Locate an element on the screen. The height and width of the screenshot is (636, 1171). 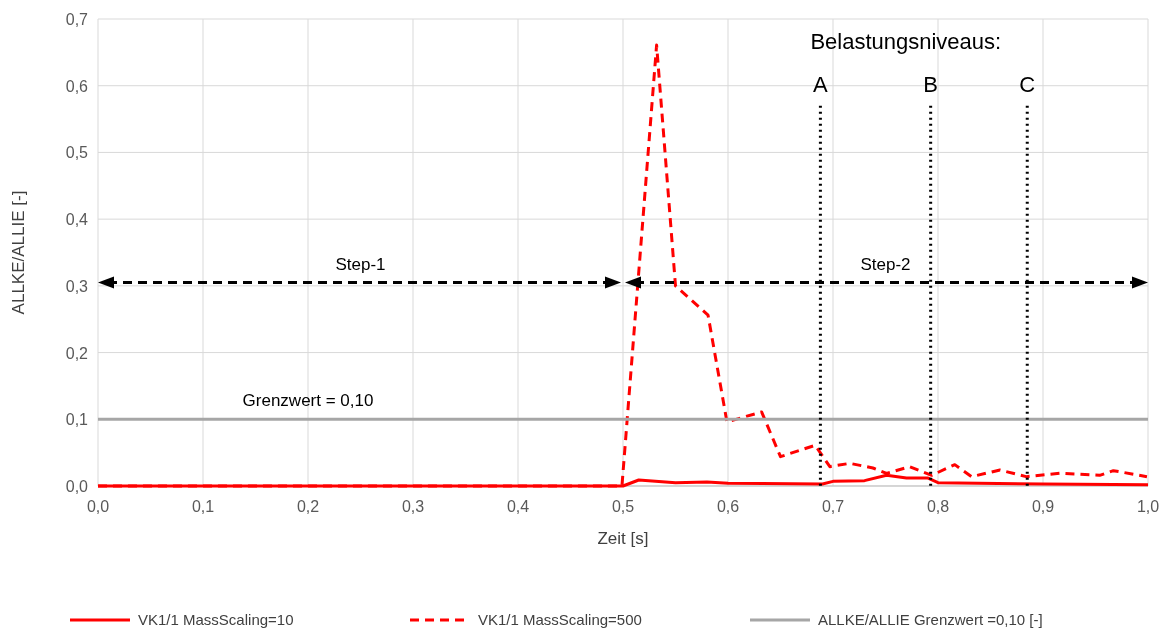
annotation: Belastungsniveaus: is located at coordinates (906, 42).